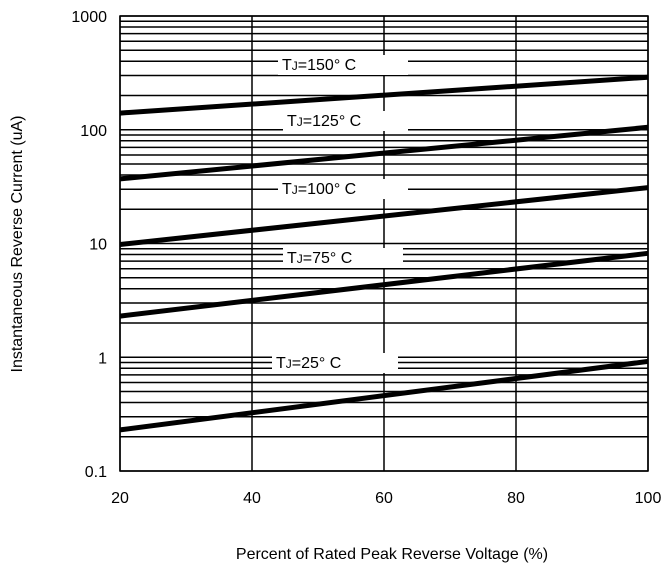  Describe the element at coordinates (516, 498) in the screenshot. I see `x-tick-label: 80` at that location.